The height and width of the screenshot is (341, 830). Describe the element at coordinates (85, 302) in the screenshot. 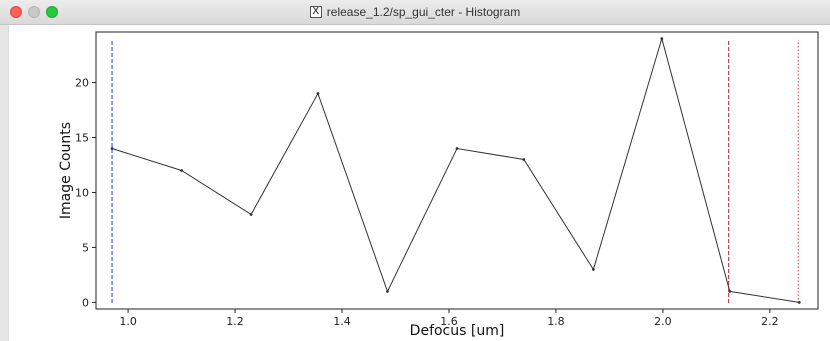

I see `y-tick-label-0: 0` at that location.